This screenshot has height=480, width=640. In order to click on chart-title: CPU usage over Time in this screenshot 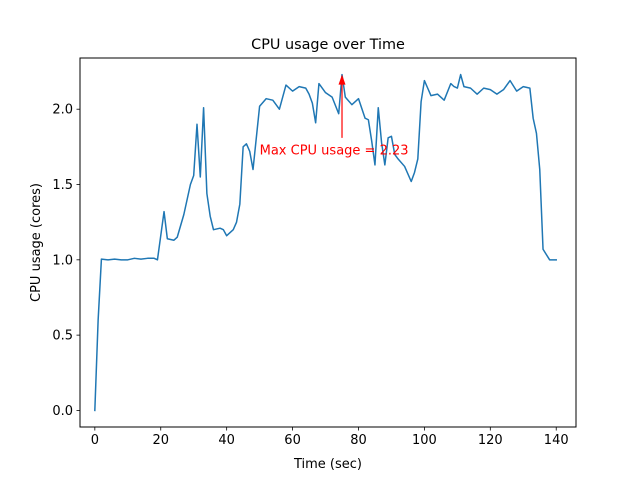, I will do `click(328, 45)`.